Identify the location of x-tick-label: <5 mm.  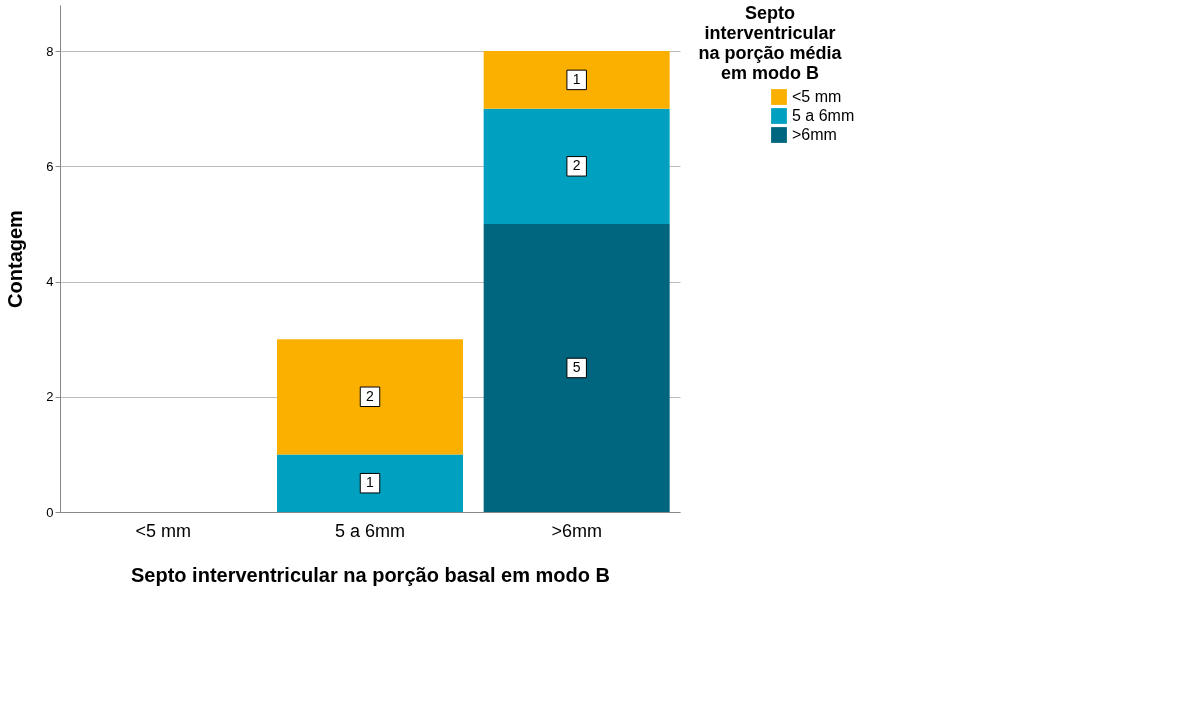
(163, 530).